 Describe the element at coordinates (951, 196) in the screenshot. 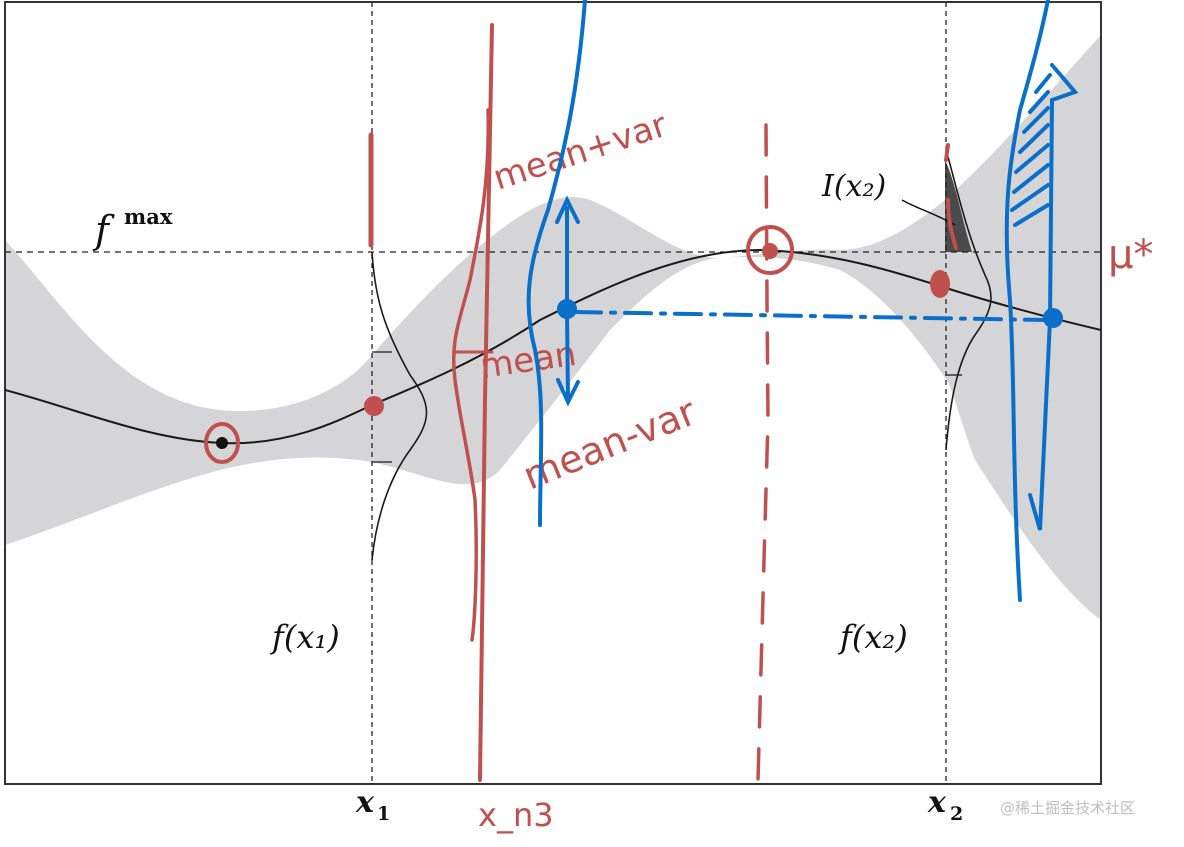

I see `red-mark-x2` at that location.